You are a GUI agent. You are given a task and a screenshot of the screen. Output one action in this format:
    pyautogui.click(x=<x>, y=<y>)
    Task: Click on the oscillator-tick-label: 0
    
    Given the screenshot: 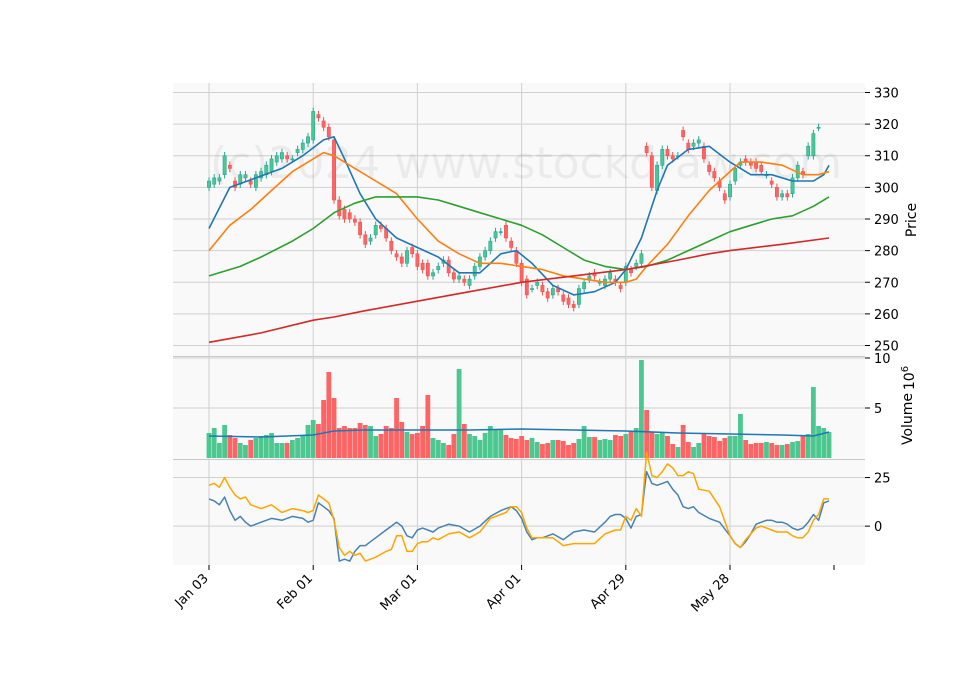 What is the action you would take?
    pyautogui.click(x=878, y=527)
    